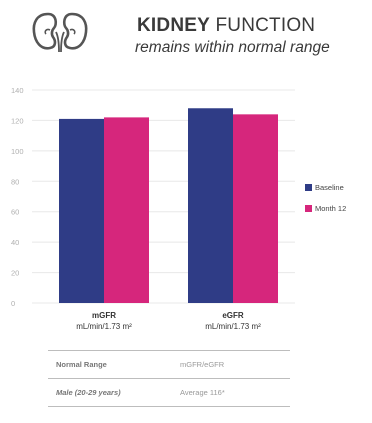  Describe the element at coordinates (15, 273) in the screenshot. I see `y-tick-label: 20` at that location.